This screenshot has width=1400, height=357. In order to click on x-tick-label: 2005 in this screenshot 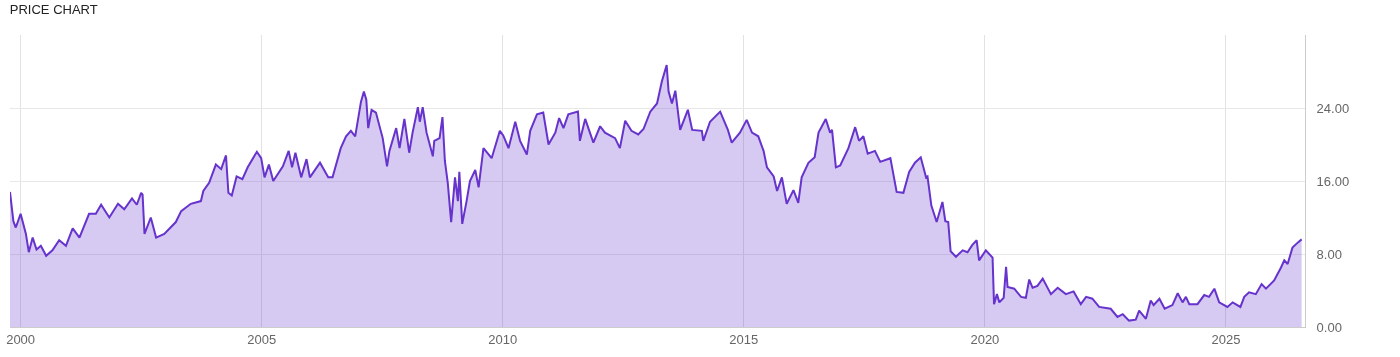, I will do `click(262, 339)`.